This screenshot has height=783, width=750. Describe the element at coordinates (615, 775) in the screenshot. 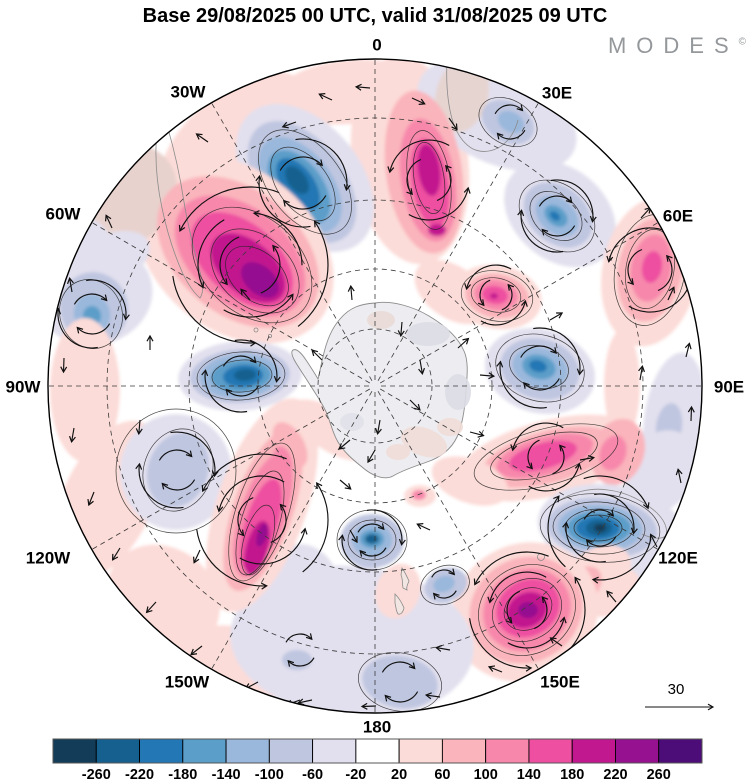

I see `colorbar-tick-label: 220` at that location.